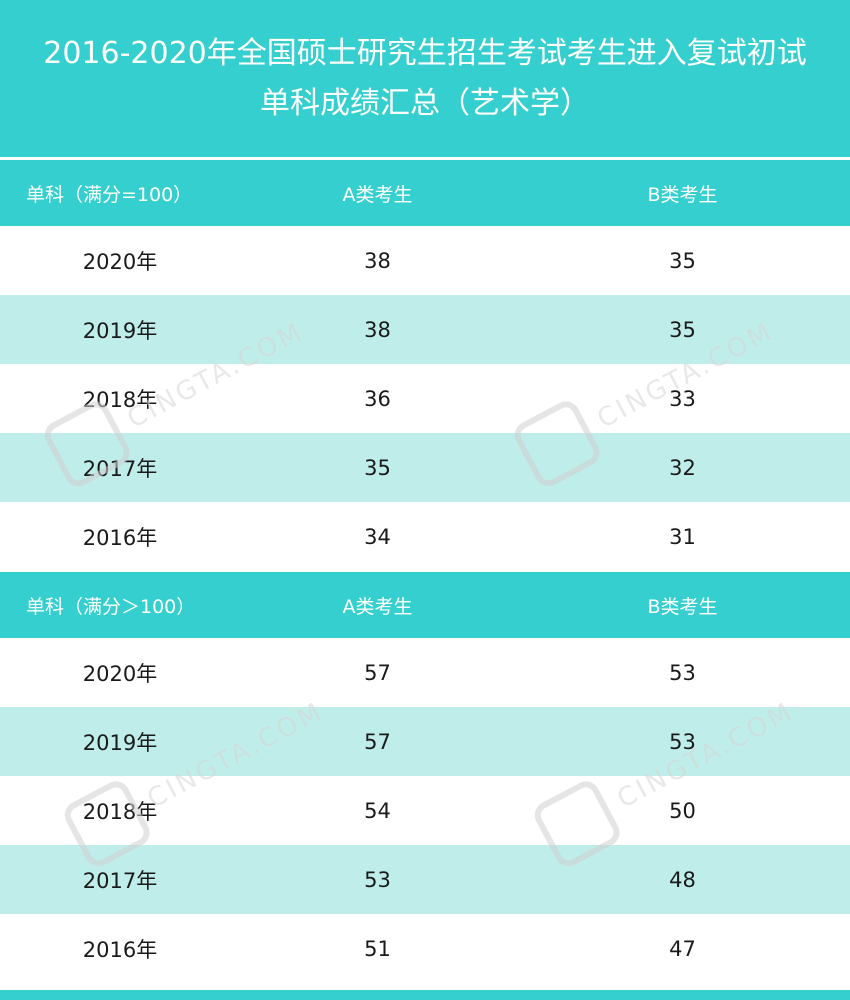  What do you see at coordinates (425, 398) in the screenshot?
I see `table-row: 2018年 36 33` at bounding box center [425, 398].